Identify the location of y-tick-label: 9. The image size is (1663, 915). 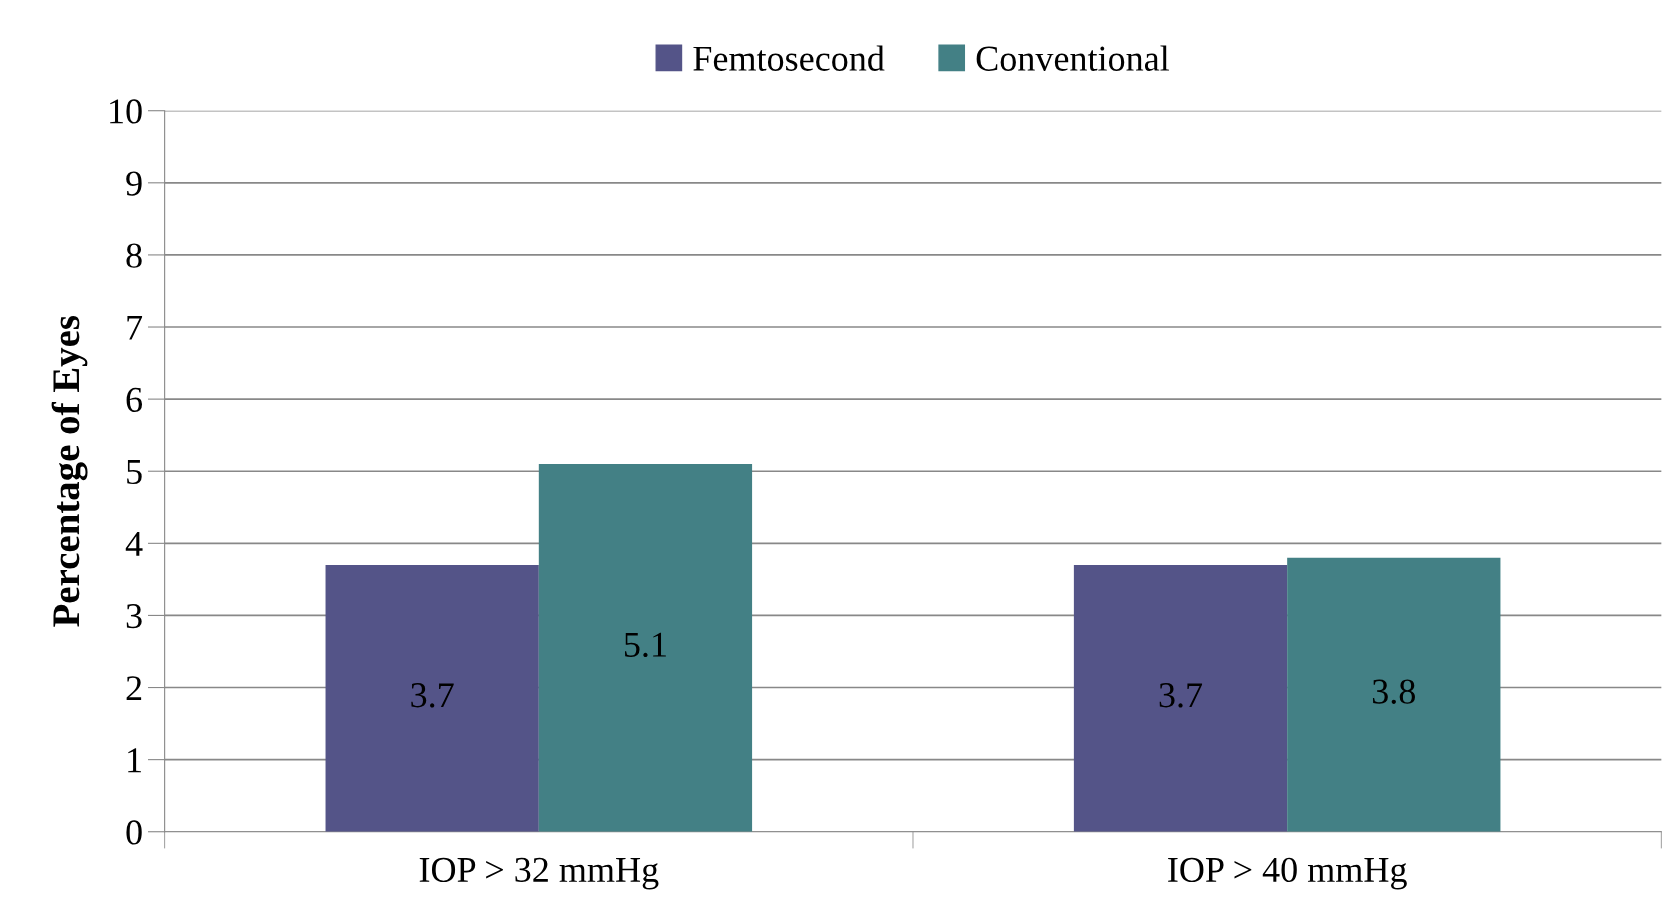
(134, 183).